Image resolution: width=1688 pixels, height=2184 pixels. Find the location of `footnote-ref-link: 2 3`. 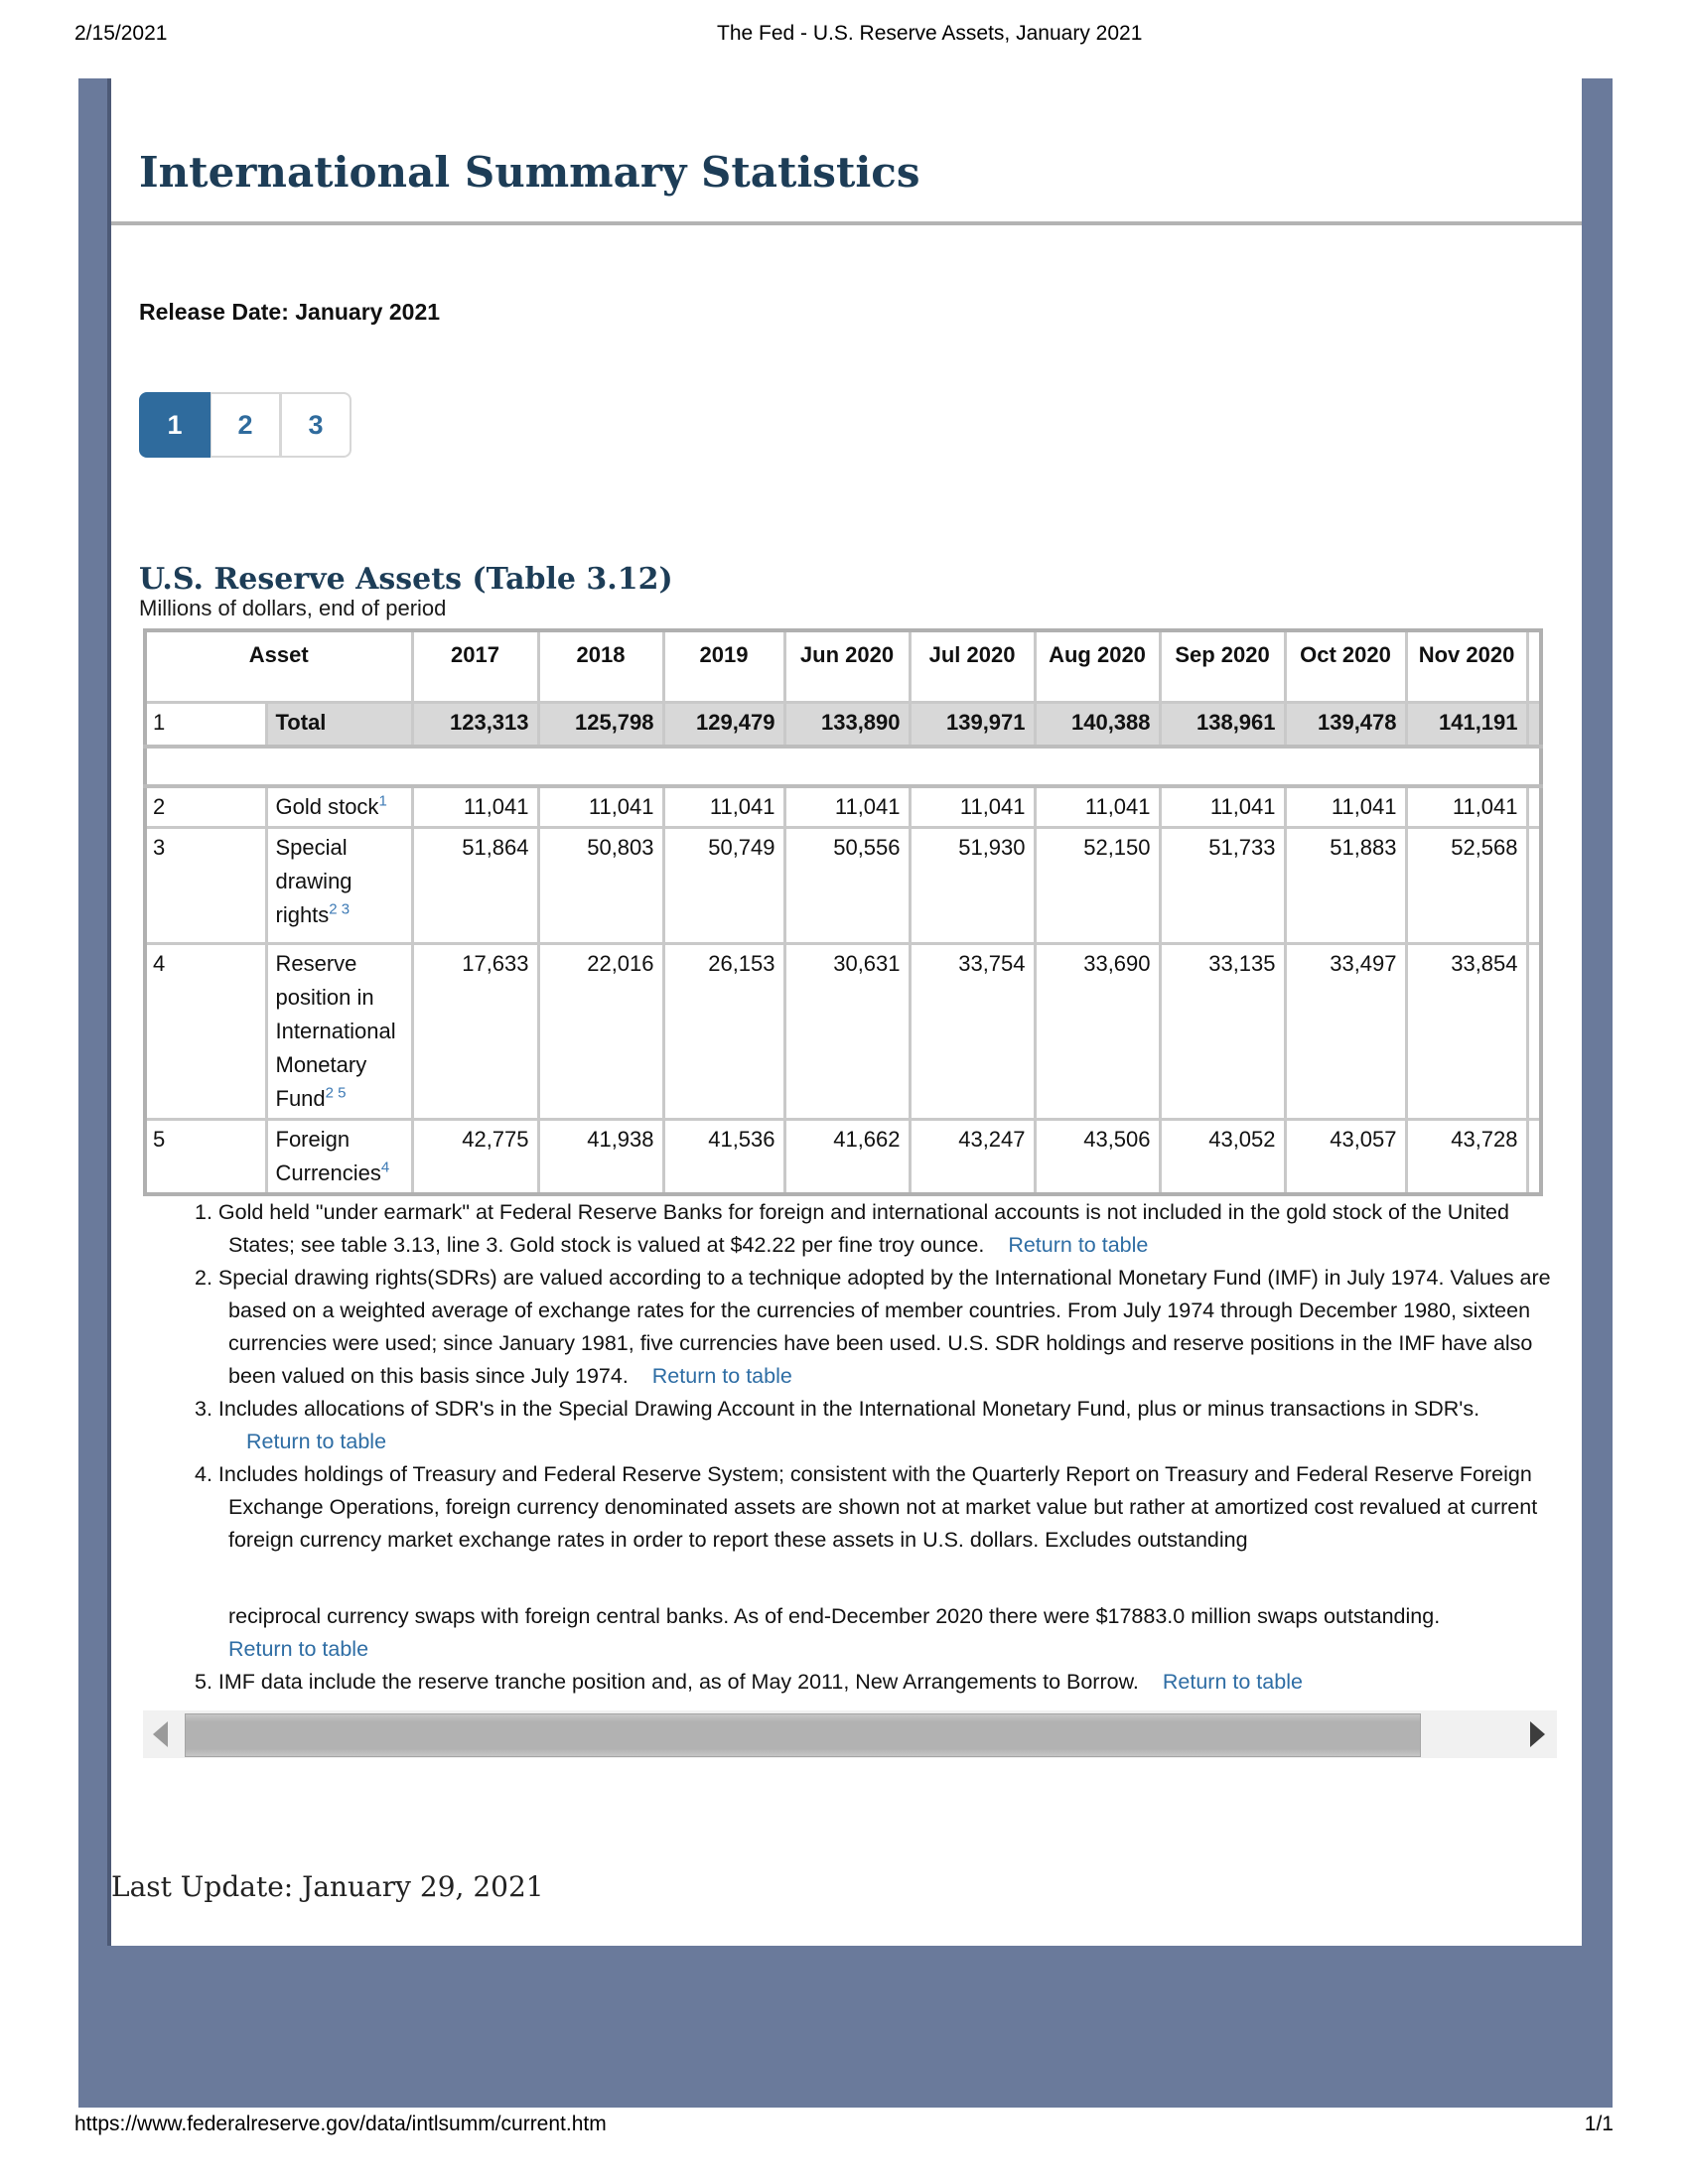

footnote-ref-link: 2 3 is located at coordinates (340, 909).